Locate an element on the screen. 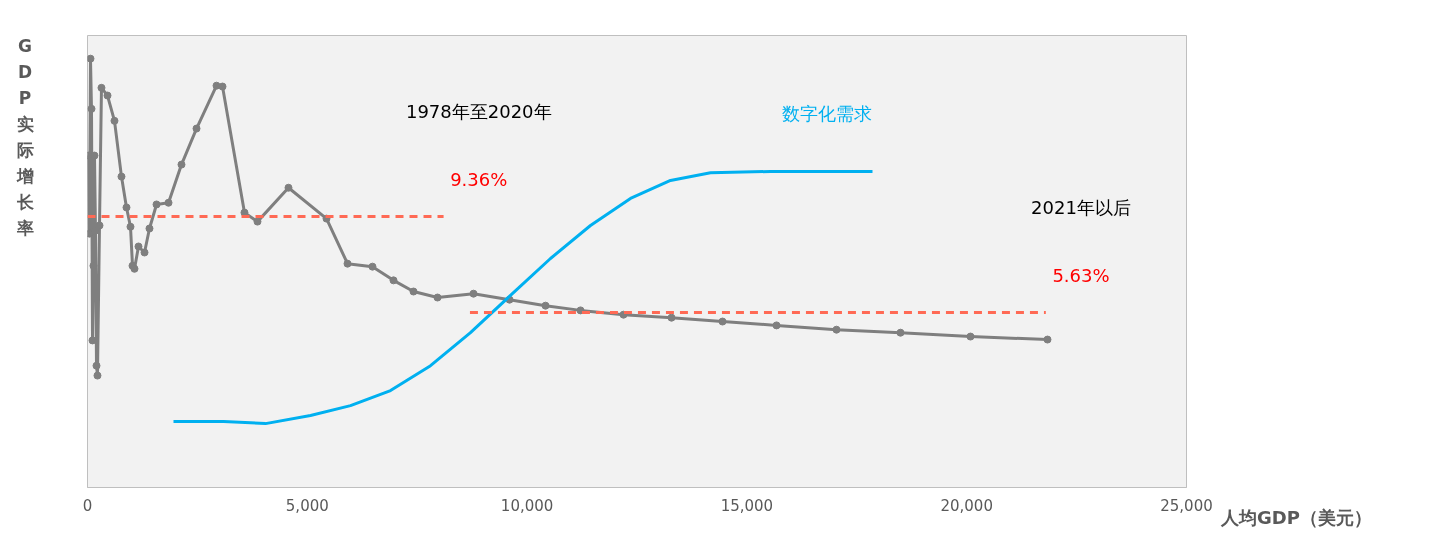  annotation: 2021年以后 is located at coordinates (1081, 208).